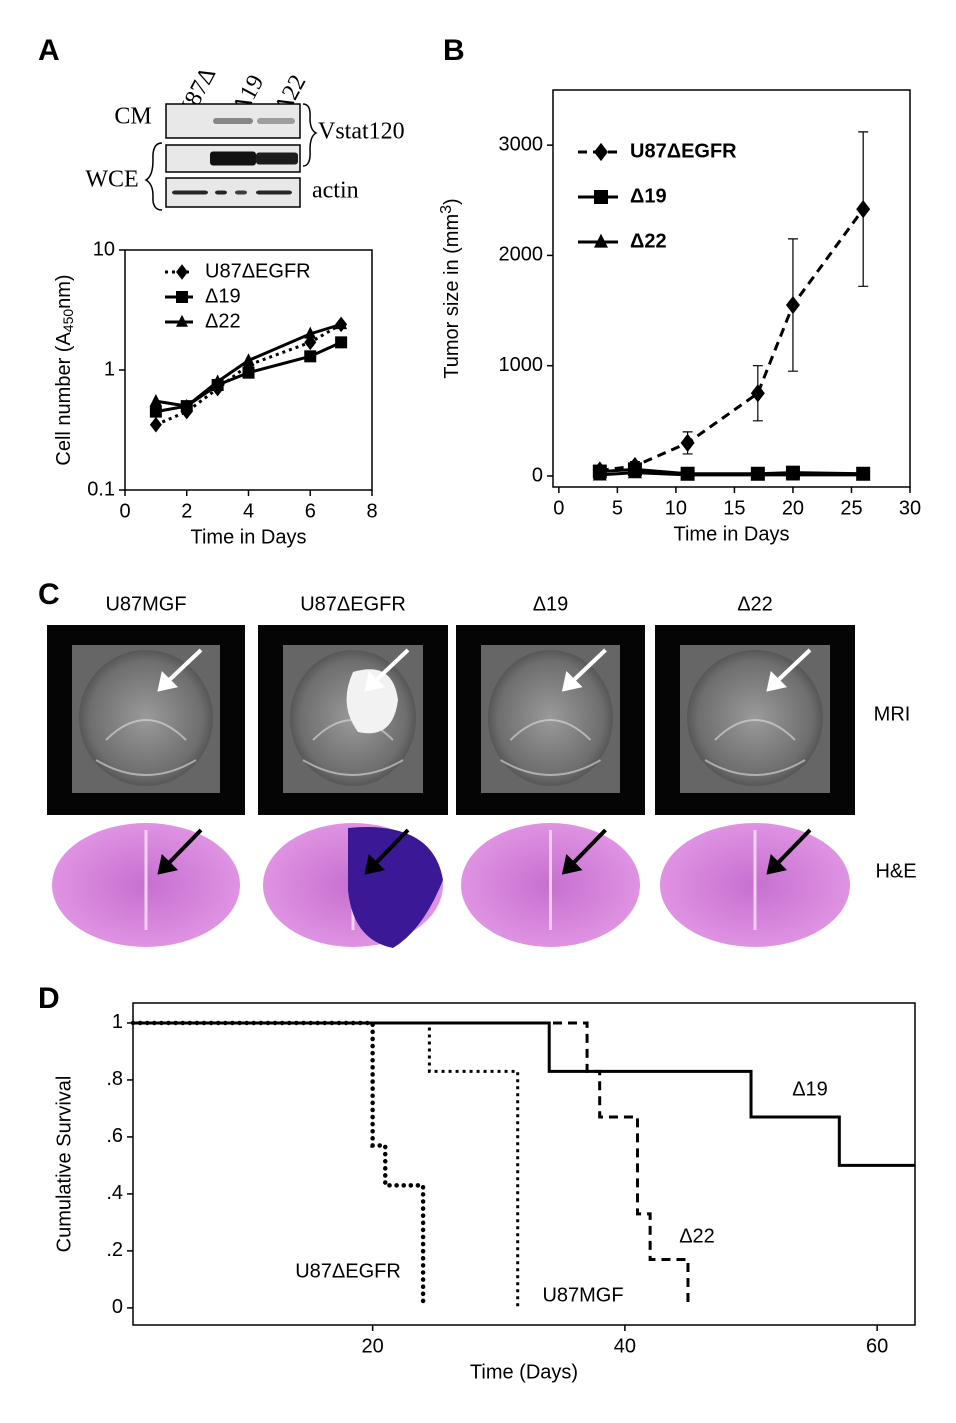  I want to click on y-tick-label: .6, so click(114, 1136).